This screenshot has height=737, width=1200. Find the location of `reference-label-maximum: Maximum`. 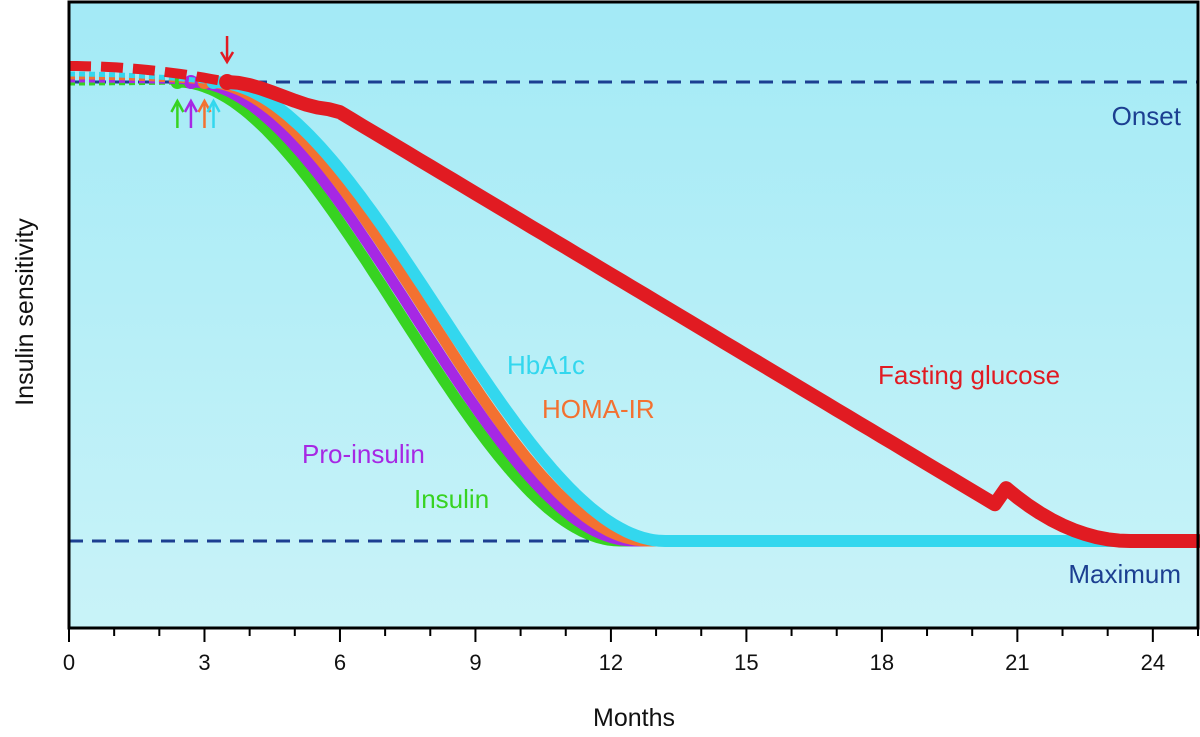

reference-label-maximum: Maximum is located at coordinates (1124, 574).